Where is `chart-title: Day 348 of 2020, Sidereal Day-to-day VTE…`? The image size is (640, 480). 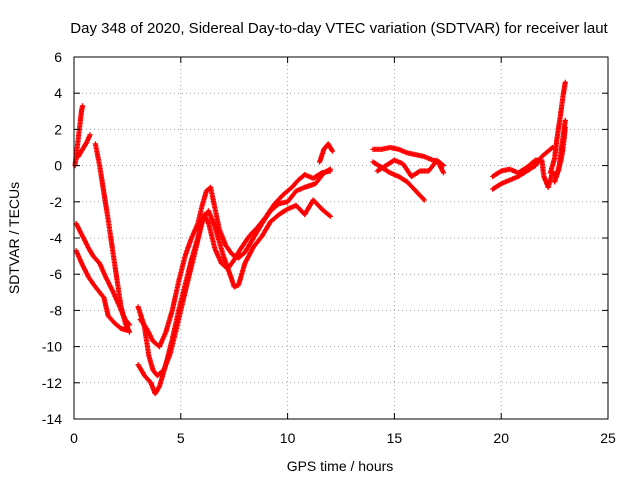
chart-title: Day 348 of 2020, Sidereal Day-to-day VTE… is located at coordinates (339, 28).